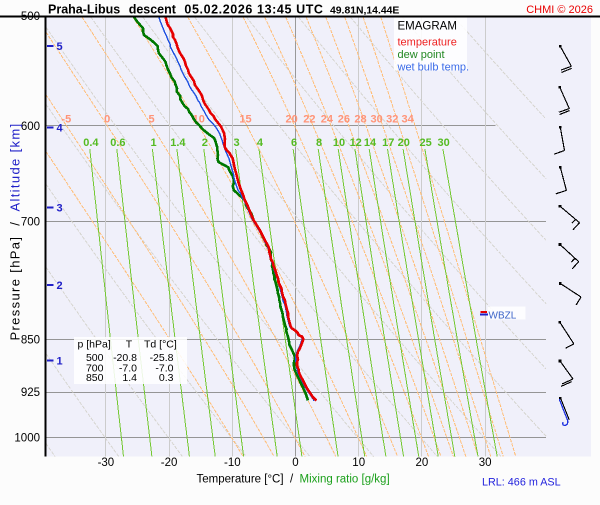 Image resolution: width=600 pixels, height=505 pixels. I want to click on svg-text: WBZL, so click(503, 316).